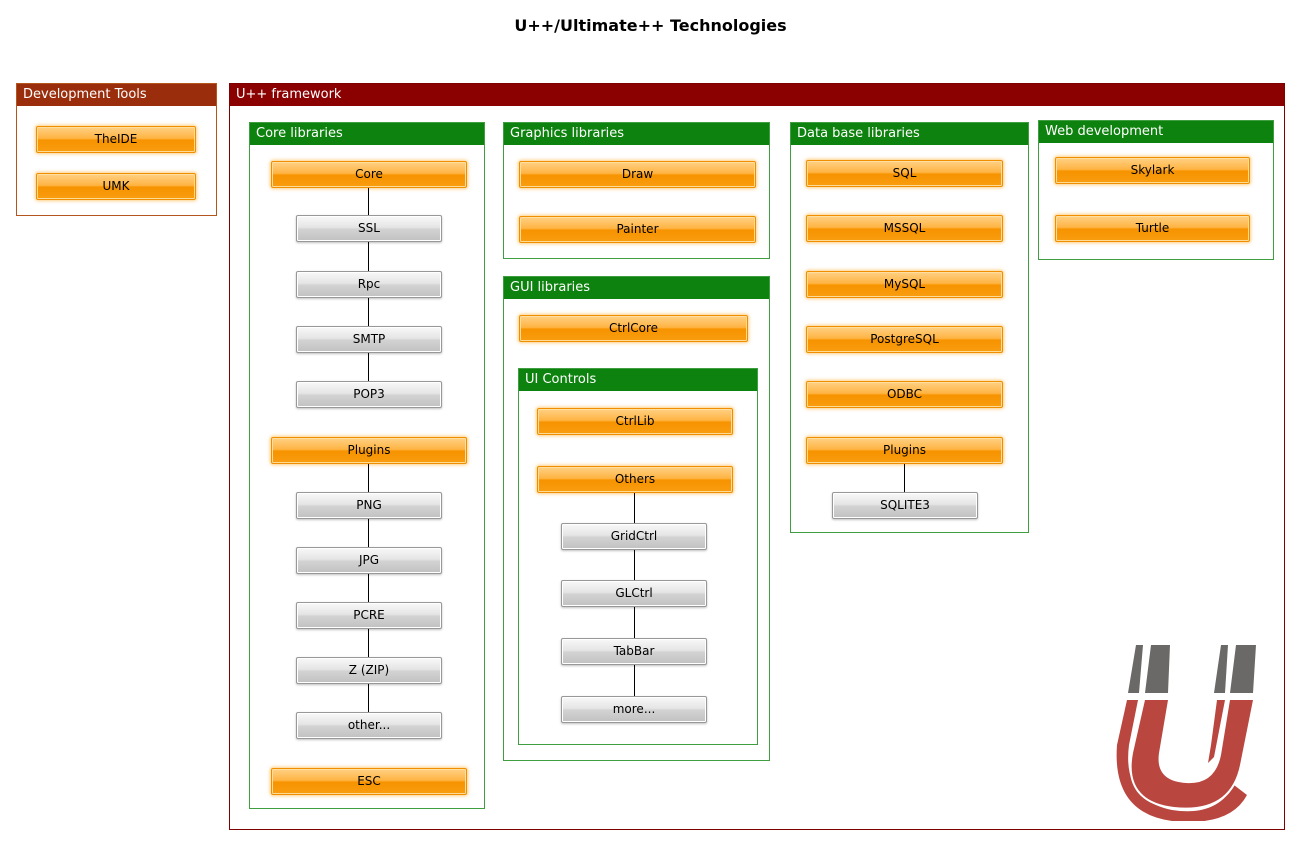  What do you see at coordinates (904, 339) in the screenshot?
I see `node-postgresql: PostgreSQL` at bounding box center [904, 339].